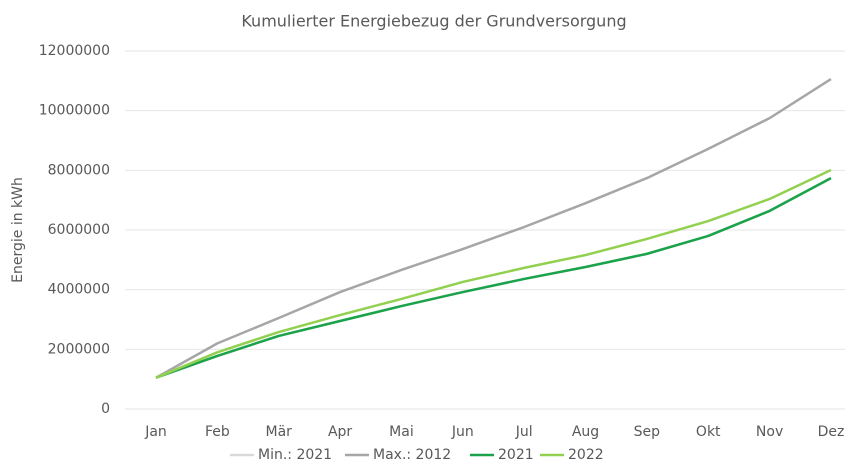 The height and width of the screenshot is (470, 849). Describe the element at coordinates (831, 432) in the screenshot. I see `x-tick-label: Dez` at that location.